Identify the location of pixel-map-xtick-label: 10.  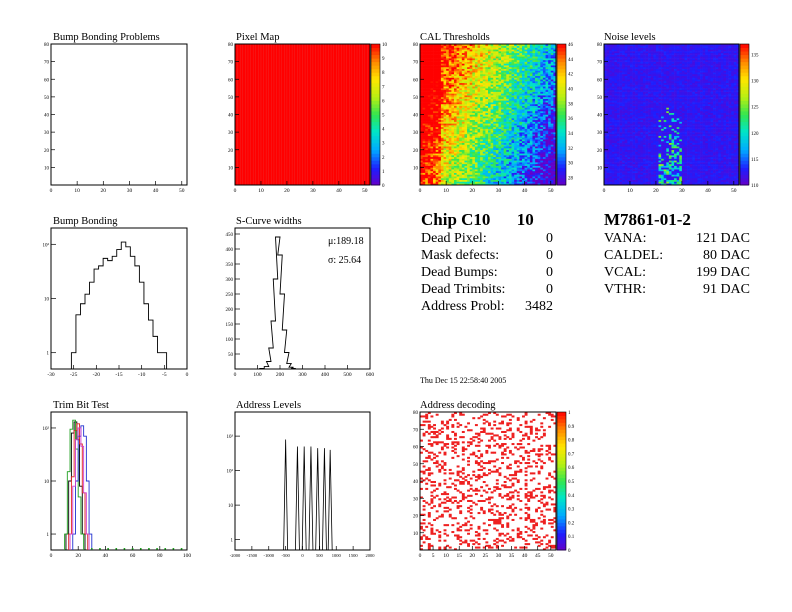
(261, 191).